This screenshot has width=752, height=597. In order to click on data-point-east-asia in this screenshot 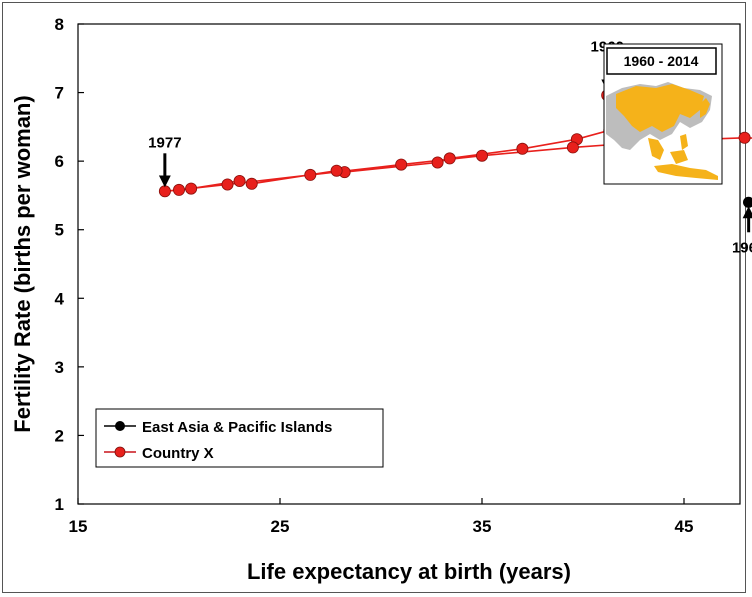, I will do `click(747, 202)`.